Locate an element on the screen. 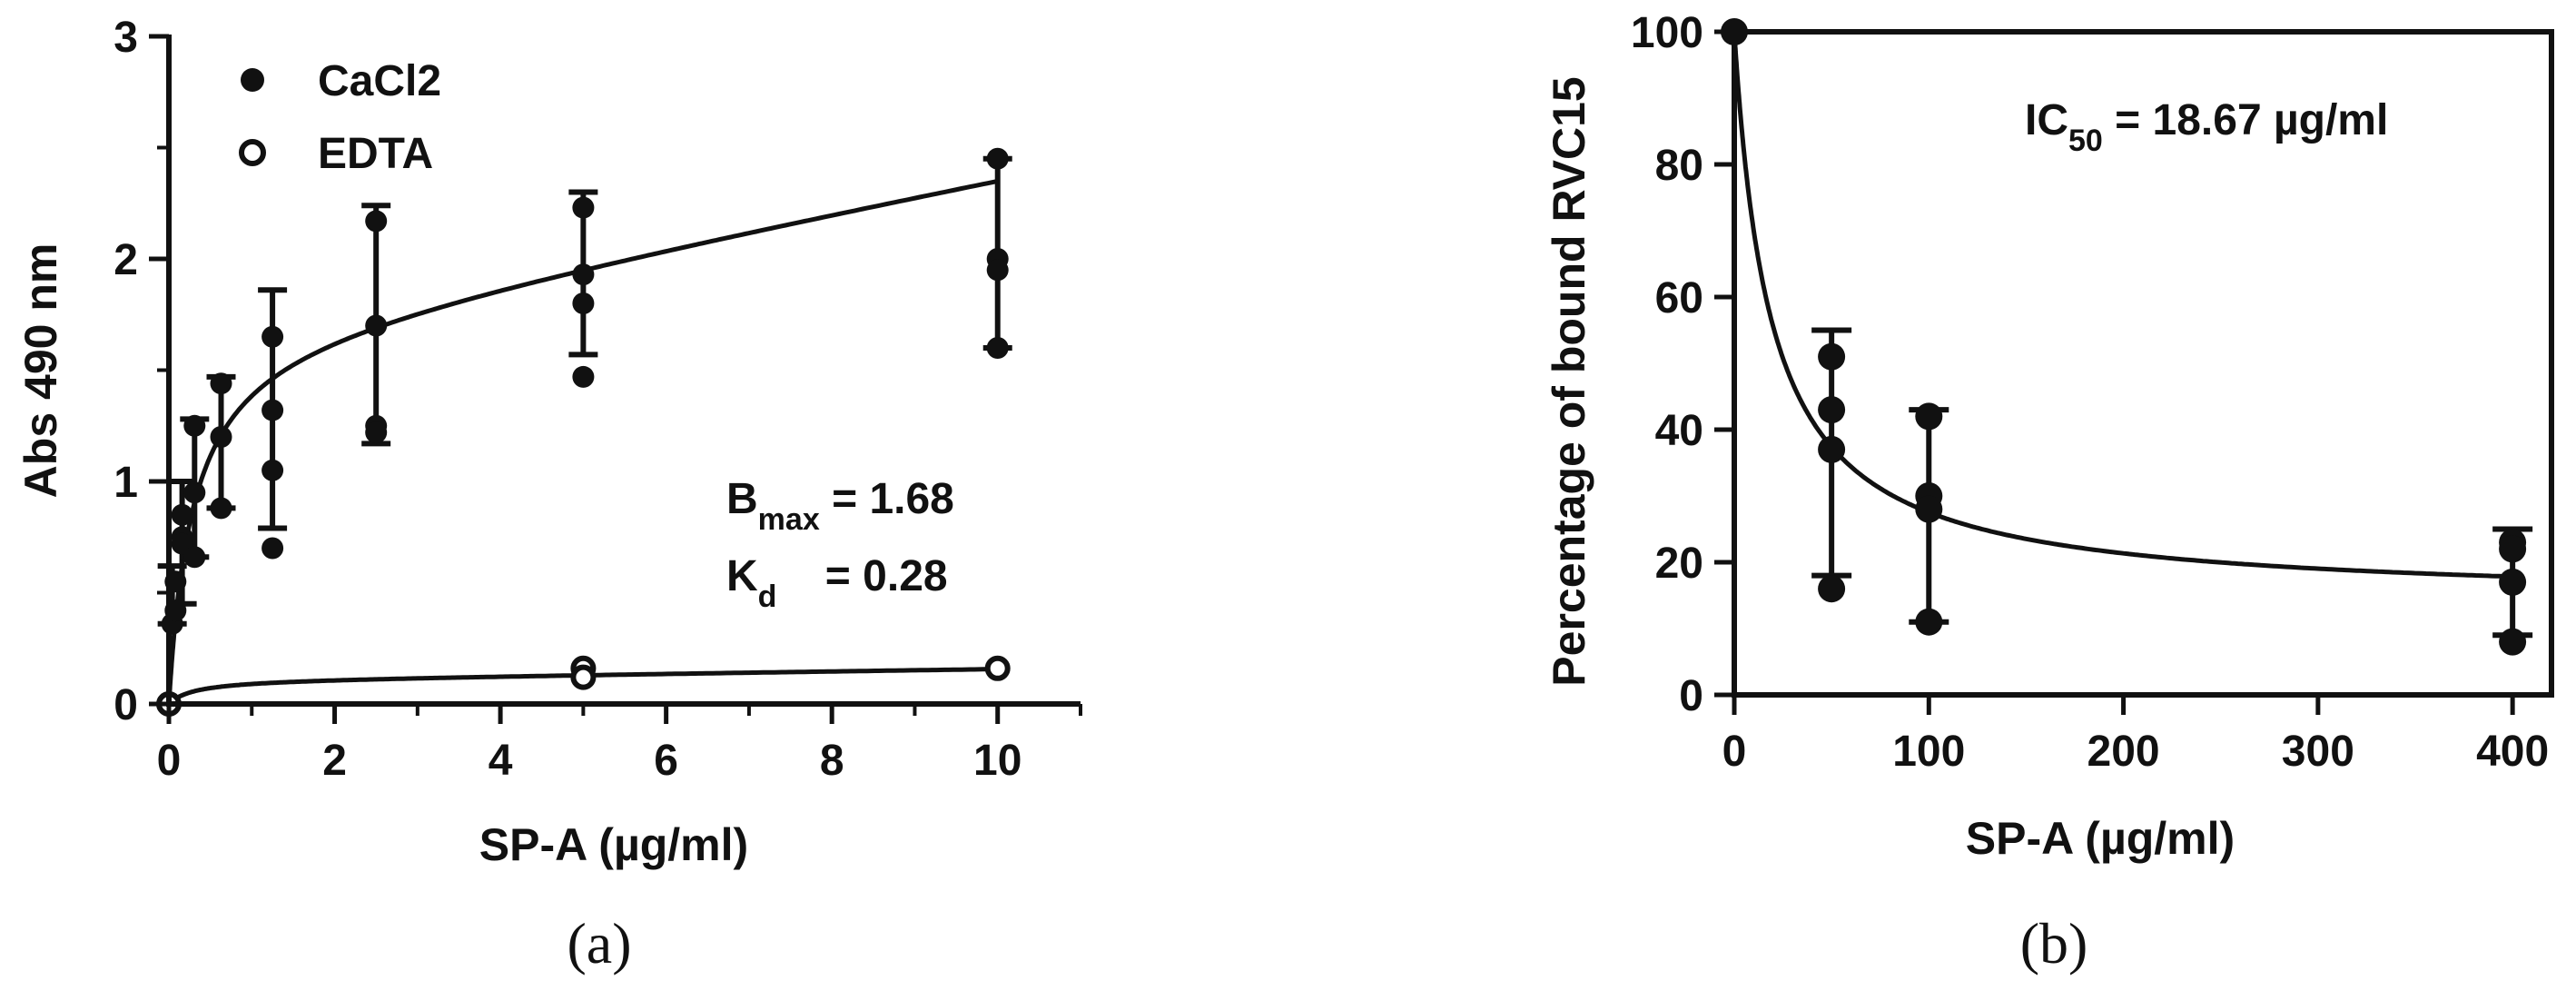 The height and width of the screenshot is (991, 2576). chart-a-x-tick-label: 4 is located at coordinates (501, 761).